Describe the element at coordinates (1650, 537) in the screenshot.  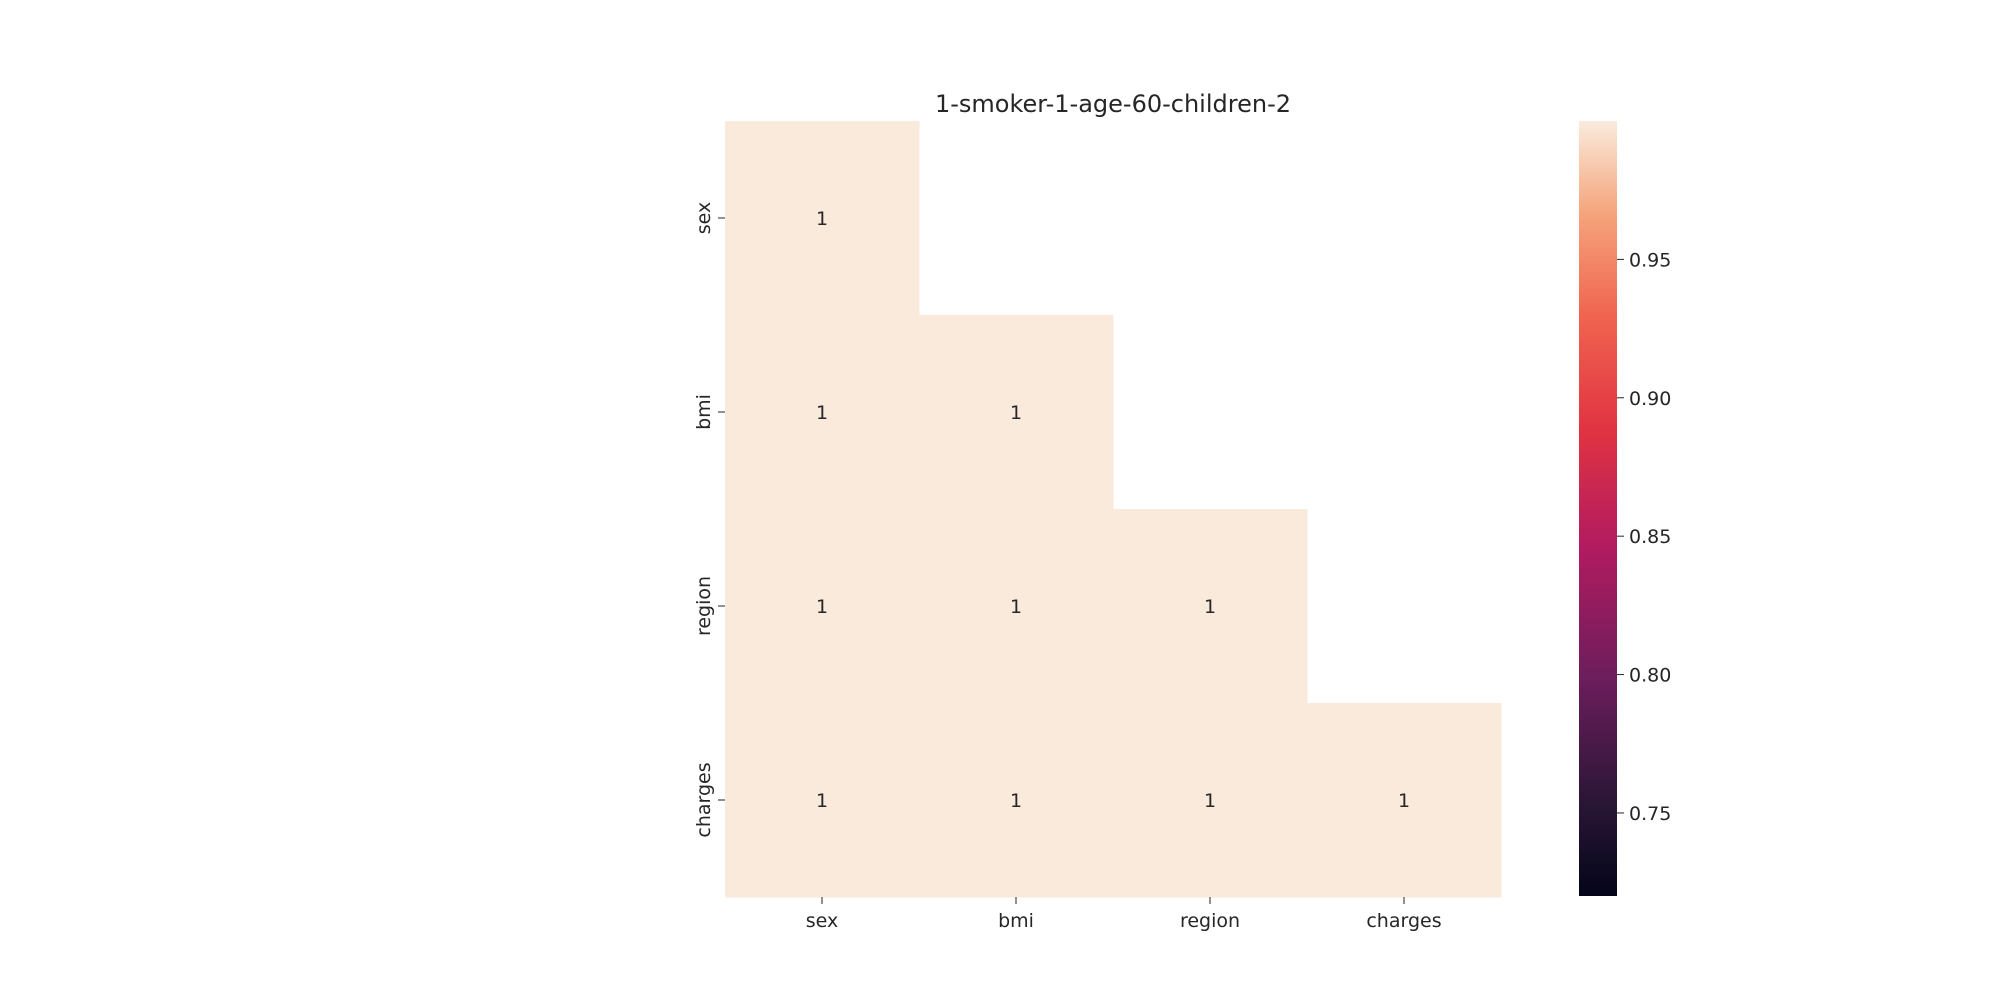
I see `colorbar-tick-label: 0.85` at that location.